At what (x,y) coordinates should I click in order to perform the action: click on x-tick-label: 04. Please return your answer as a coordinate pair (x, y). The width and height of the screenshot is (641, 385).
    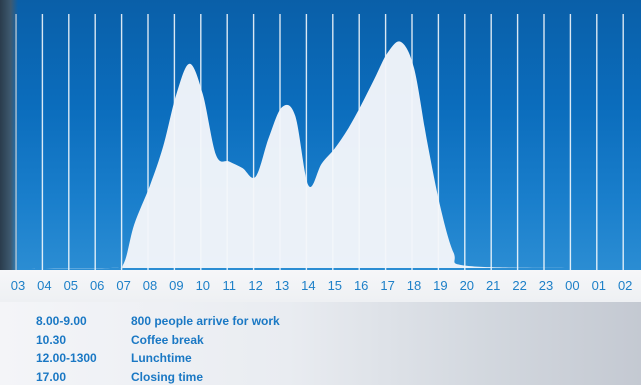
    Looking at the image, I should click on (44, 285).